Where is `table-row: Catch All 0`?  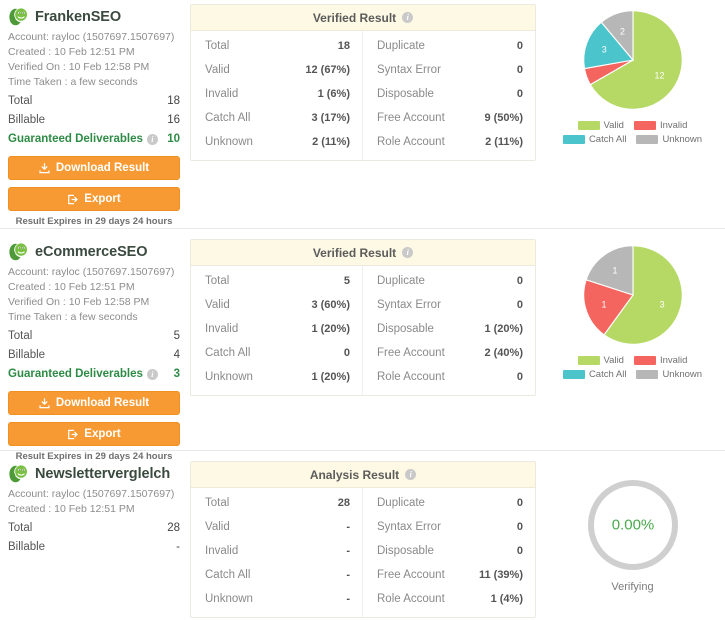 table-row: Catch All 0 is located at coordinates (276, 353).